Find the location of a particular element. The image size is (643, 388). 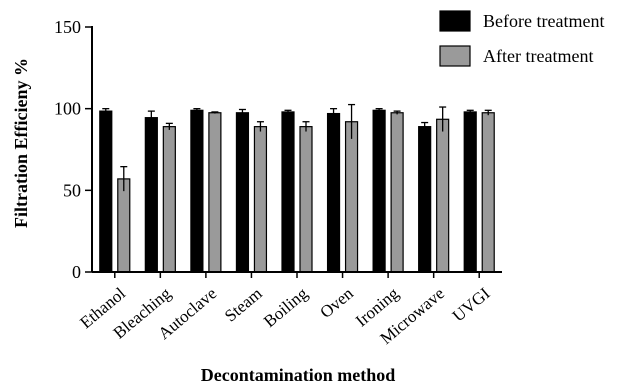

bar-after-steam is located at coordinates (260, 199).